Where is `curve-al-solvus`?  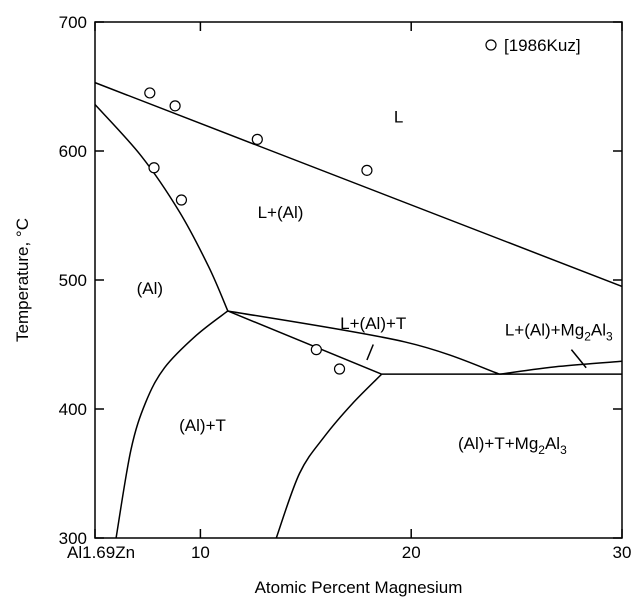 curve-al-solvus is located at coordinates (172, 424).